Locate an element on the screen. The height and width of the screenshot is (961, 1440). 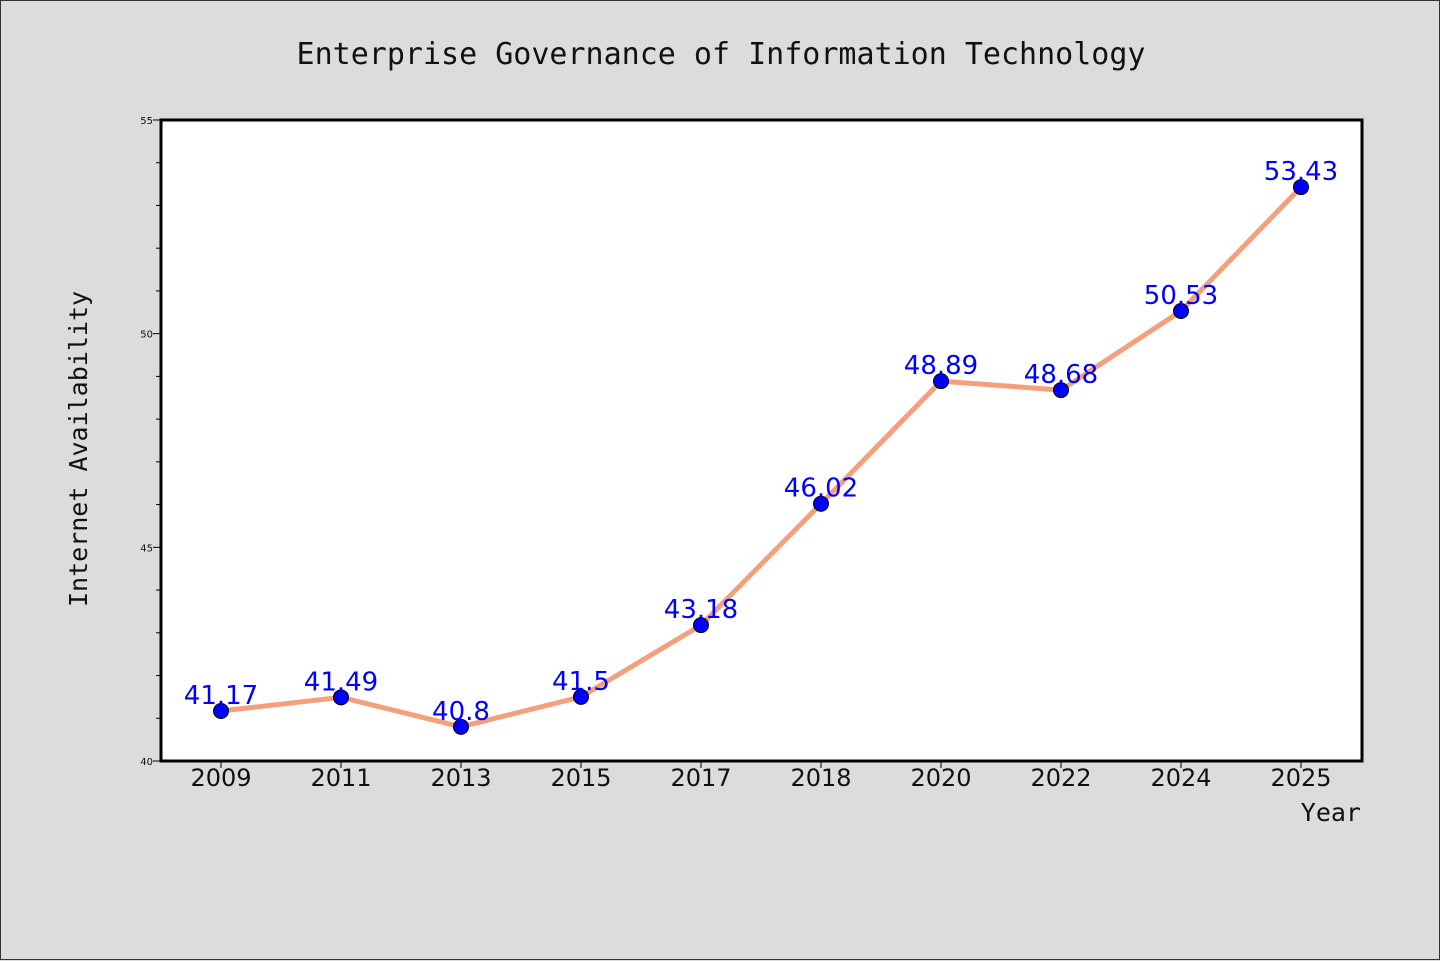
x-tick-label: 2022 is located at coordinates (1060, 778).